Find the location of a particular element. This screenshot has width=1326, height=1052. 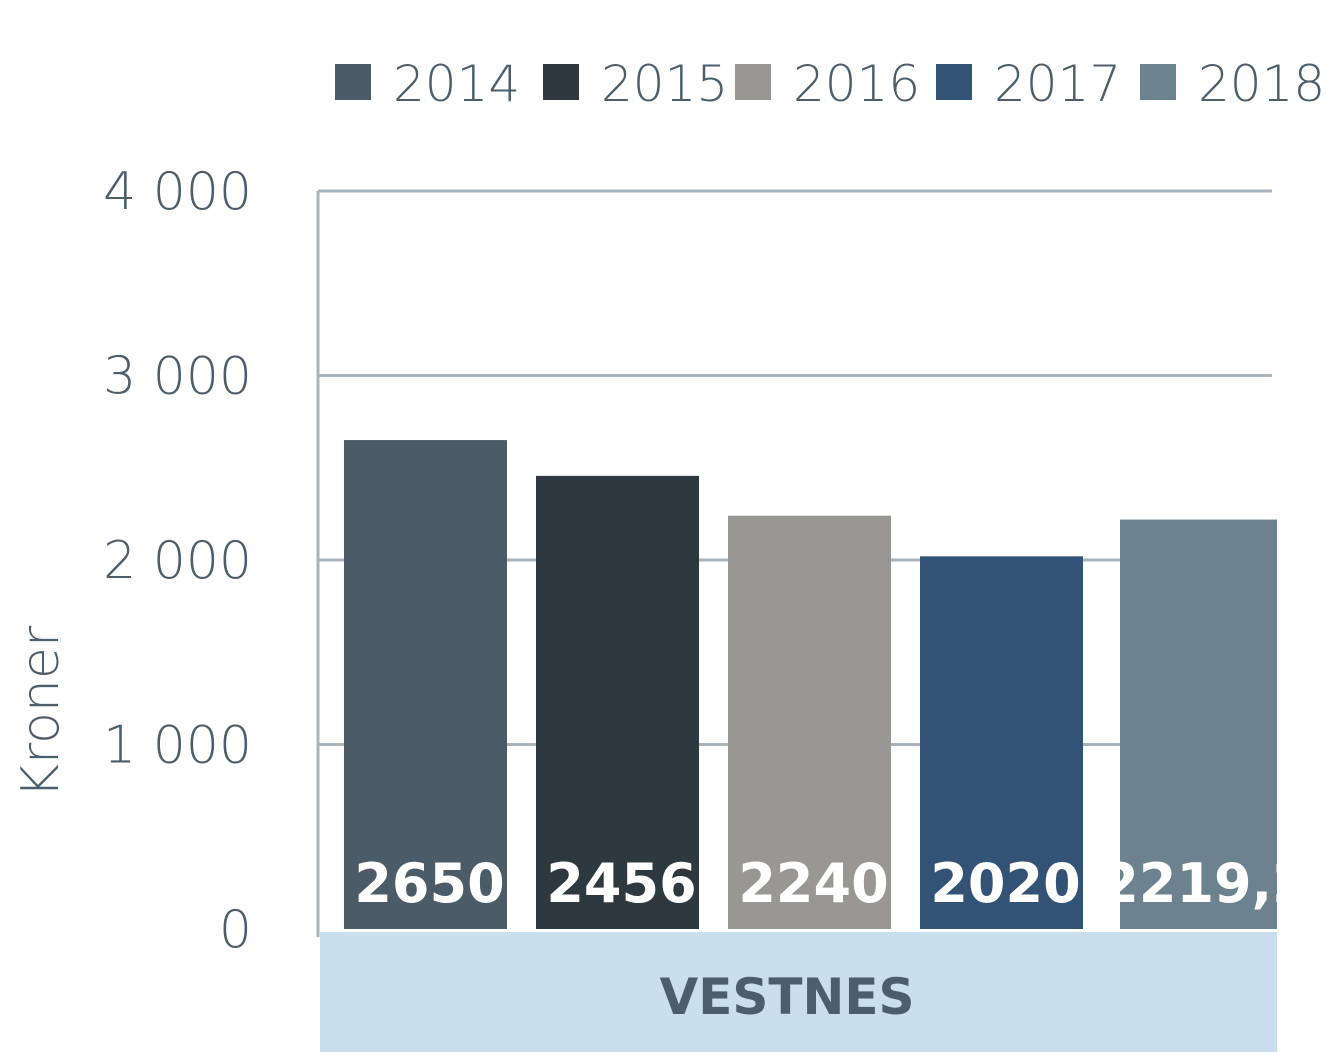

bar-2015 is located at coordinates (617, 702).